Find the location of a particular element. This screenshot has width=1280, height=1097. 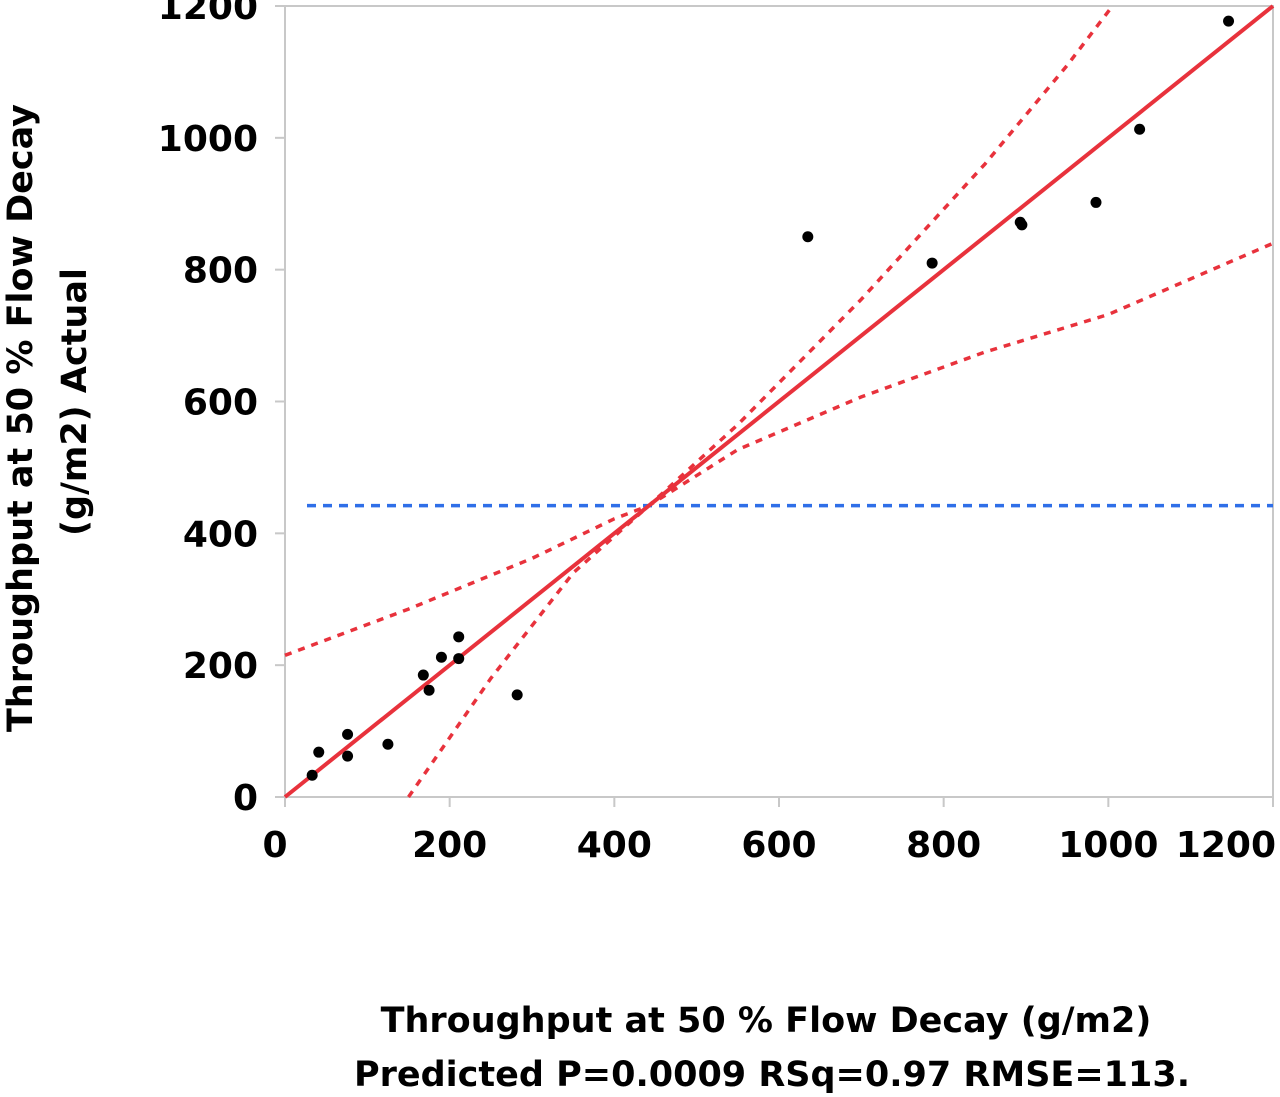

y-tick-label: 1200 is located at coordinates (208, 14).